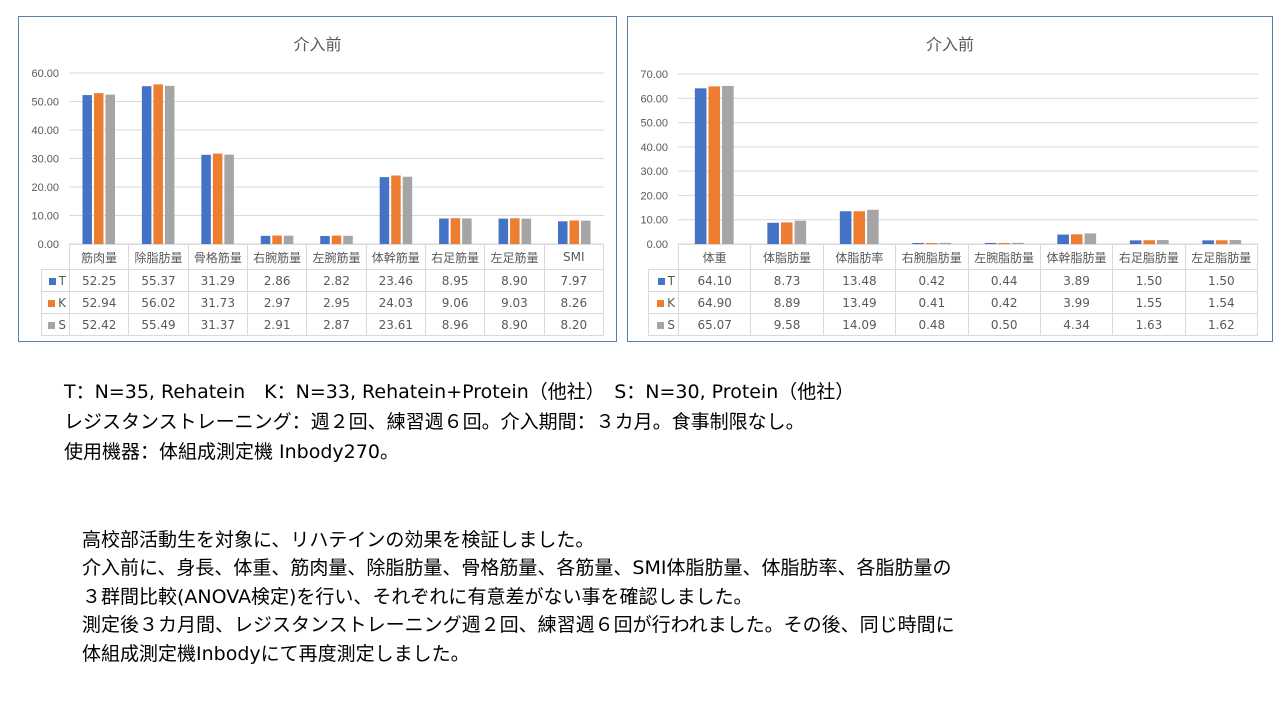  I want to click on category-label: 体幹筋量, so click(395, 257).